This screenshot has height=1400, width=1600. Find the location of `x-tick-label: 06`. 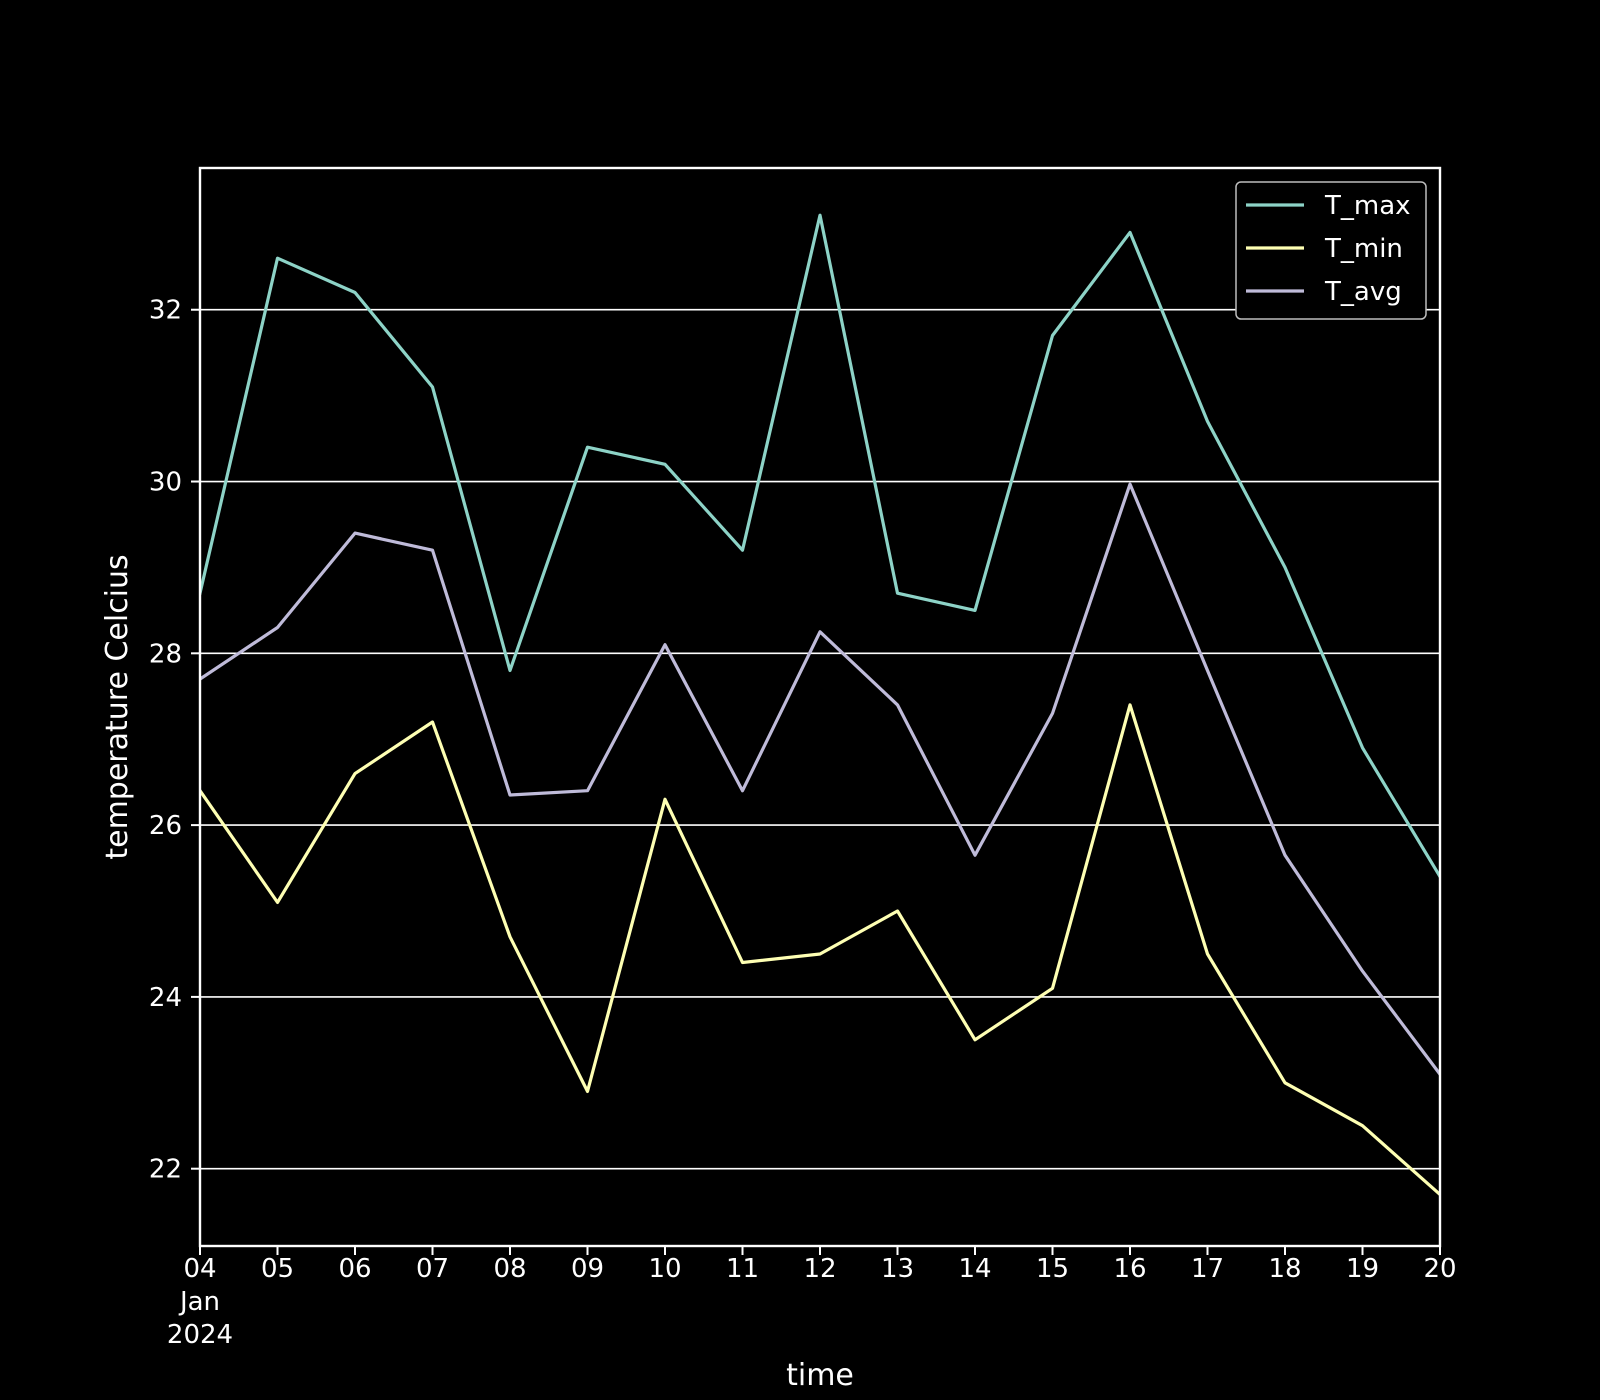

x-tick-label: 06 is located at coordinates (354, 1269).